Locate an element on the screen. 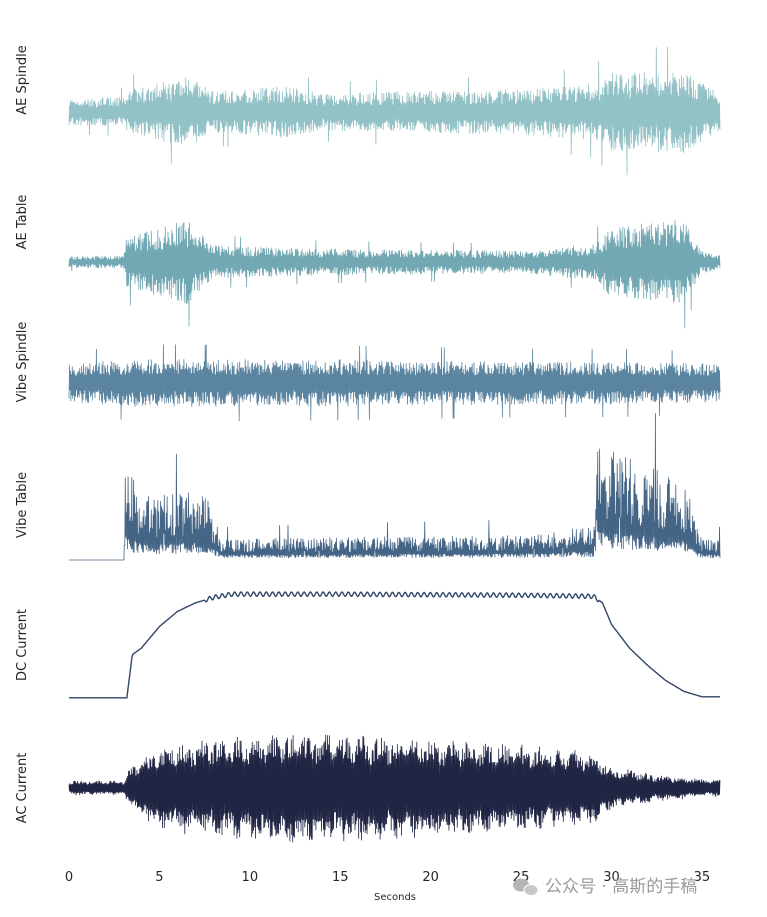  series-trace-vibe-spindle is located at coordinates (394, 383).